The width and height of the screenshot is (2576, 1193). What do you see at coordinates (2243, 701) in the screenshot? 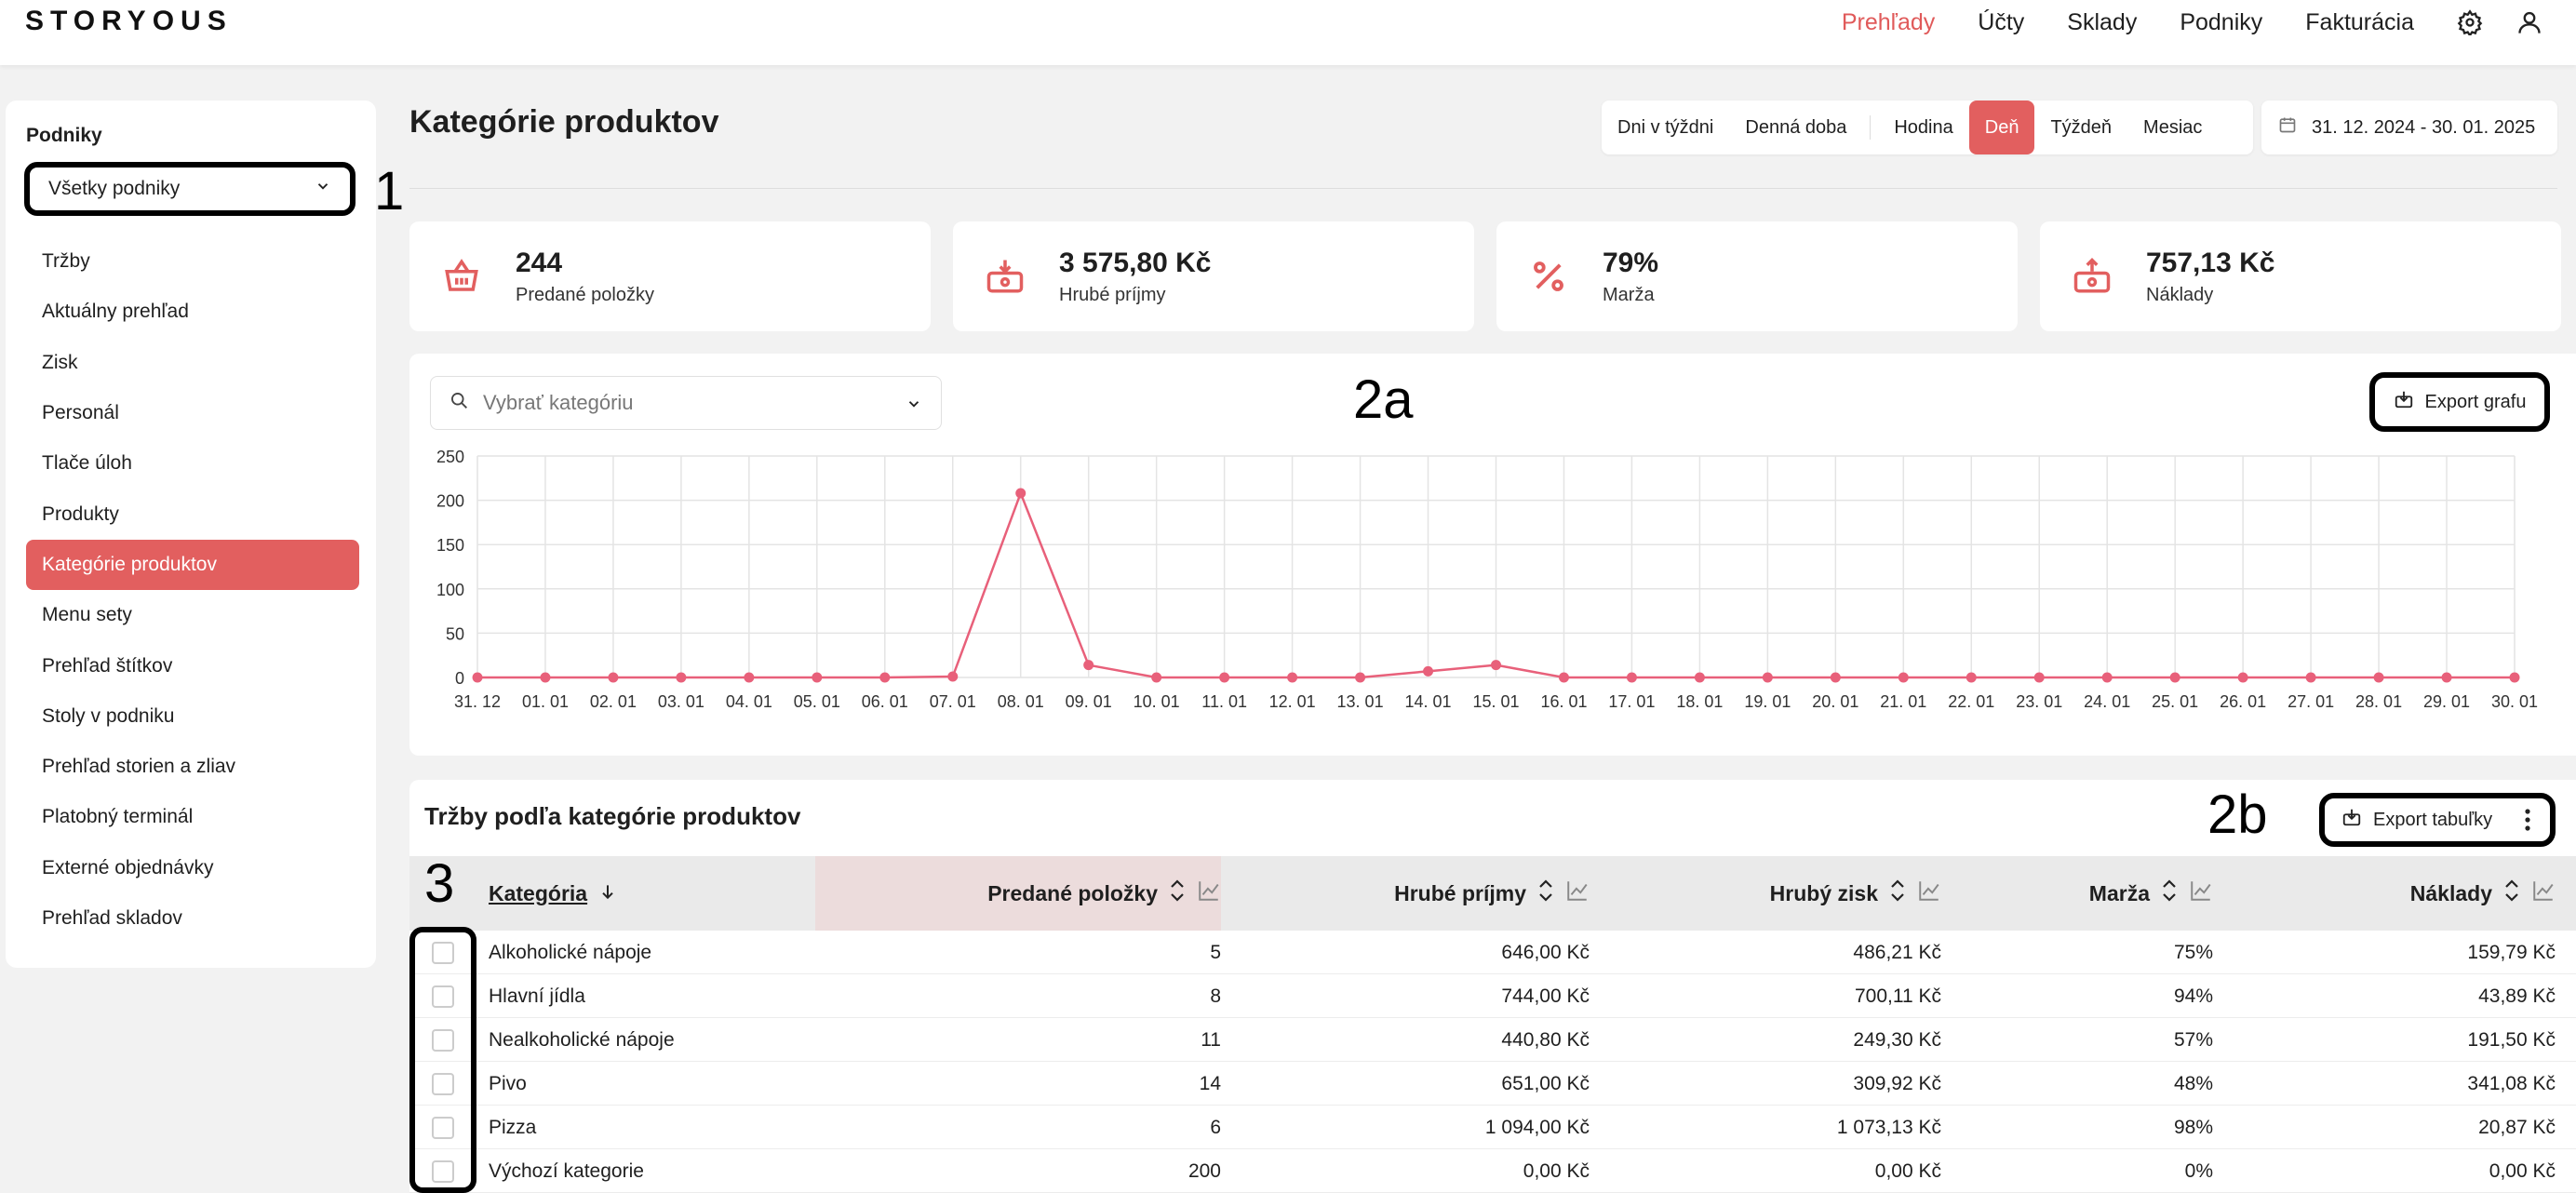
I see `x-tick-label: 26. 01` at bounding box center [2243, 701].